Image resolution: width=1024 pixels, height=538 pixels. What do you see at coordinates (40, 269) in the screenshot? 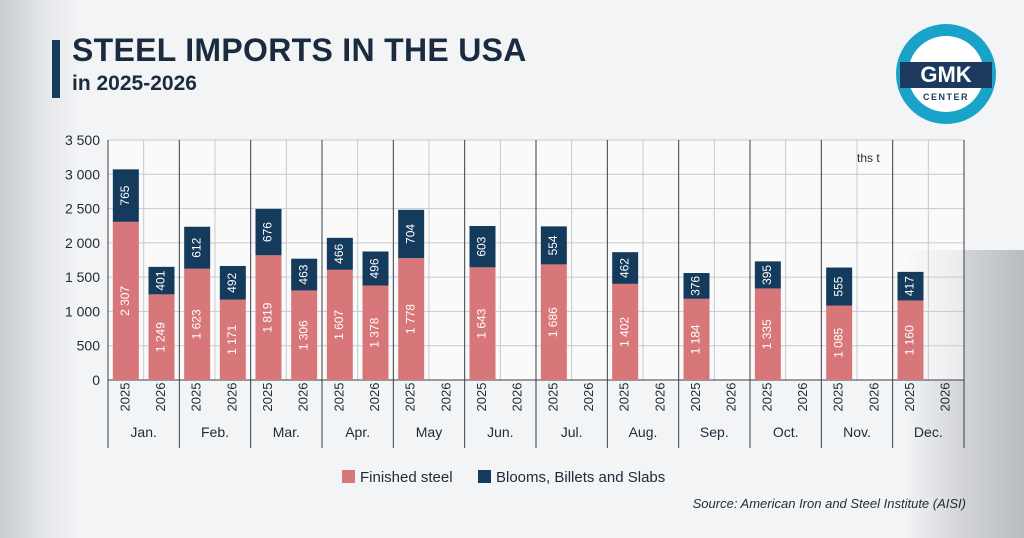
I see `background-left-steel` at bounding box center [40, 269].